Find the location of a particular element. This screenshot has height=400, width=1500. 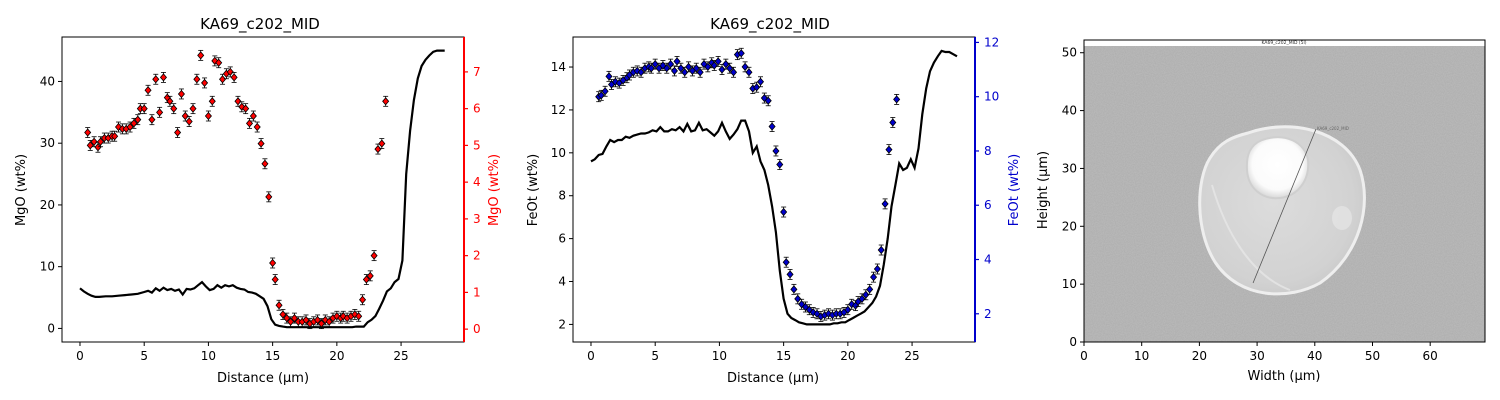

x-tick-label: 50 is located at coordinates (1372, 356).